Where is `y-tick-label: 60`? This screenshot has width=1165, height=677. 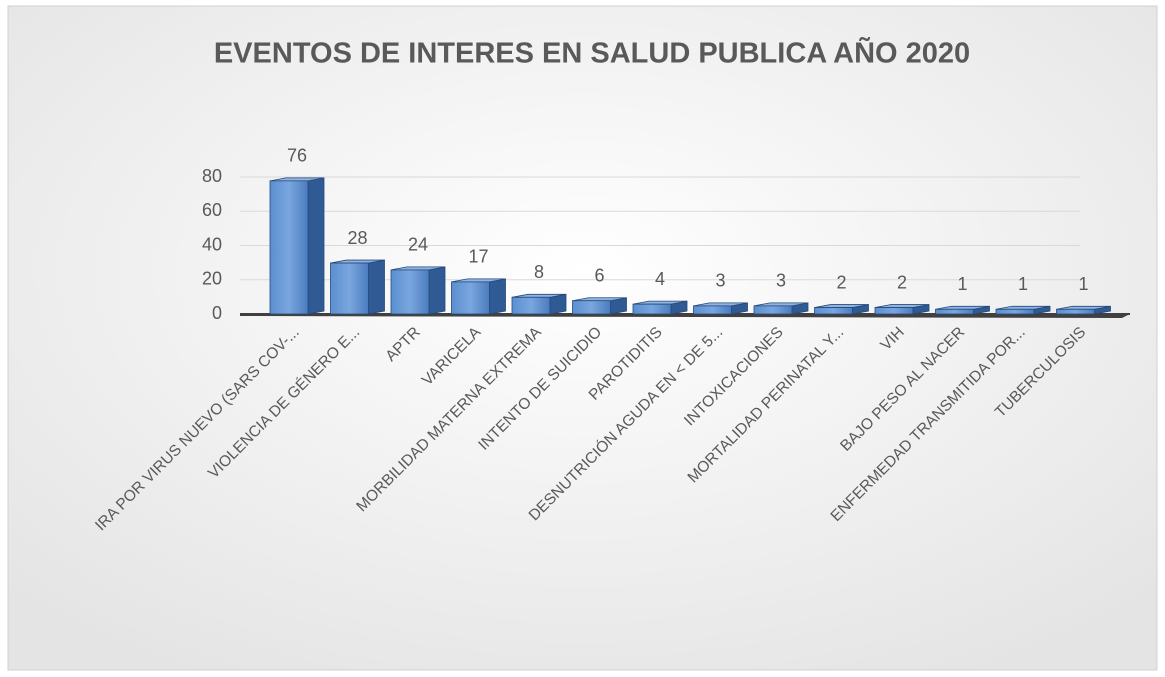
y-tick-label: 60 is located at coordinates (212, 210).